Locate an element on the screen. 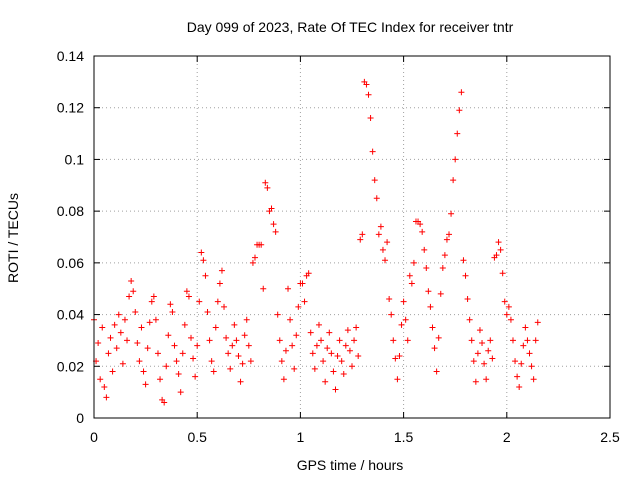  x-tick-label: 0 is located at coordinates (94, 437).